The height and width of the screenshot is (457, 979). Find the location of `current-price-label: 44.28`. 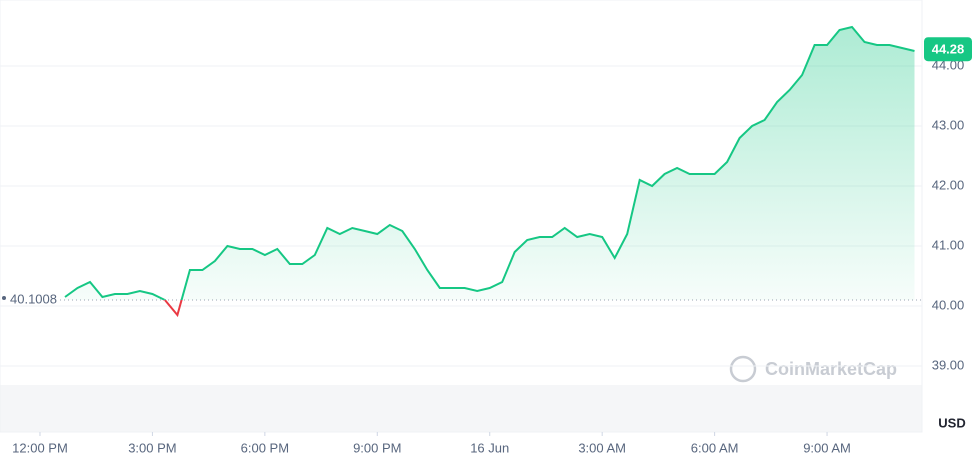

current-price-label: 44.28 is located at coordinates (948, 49).